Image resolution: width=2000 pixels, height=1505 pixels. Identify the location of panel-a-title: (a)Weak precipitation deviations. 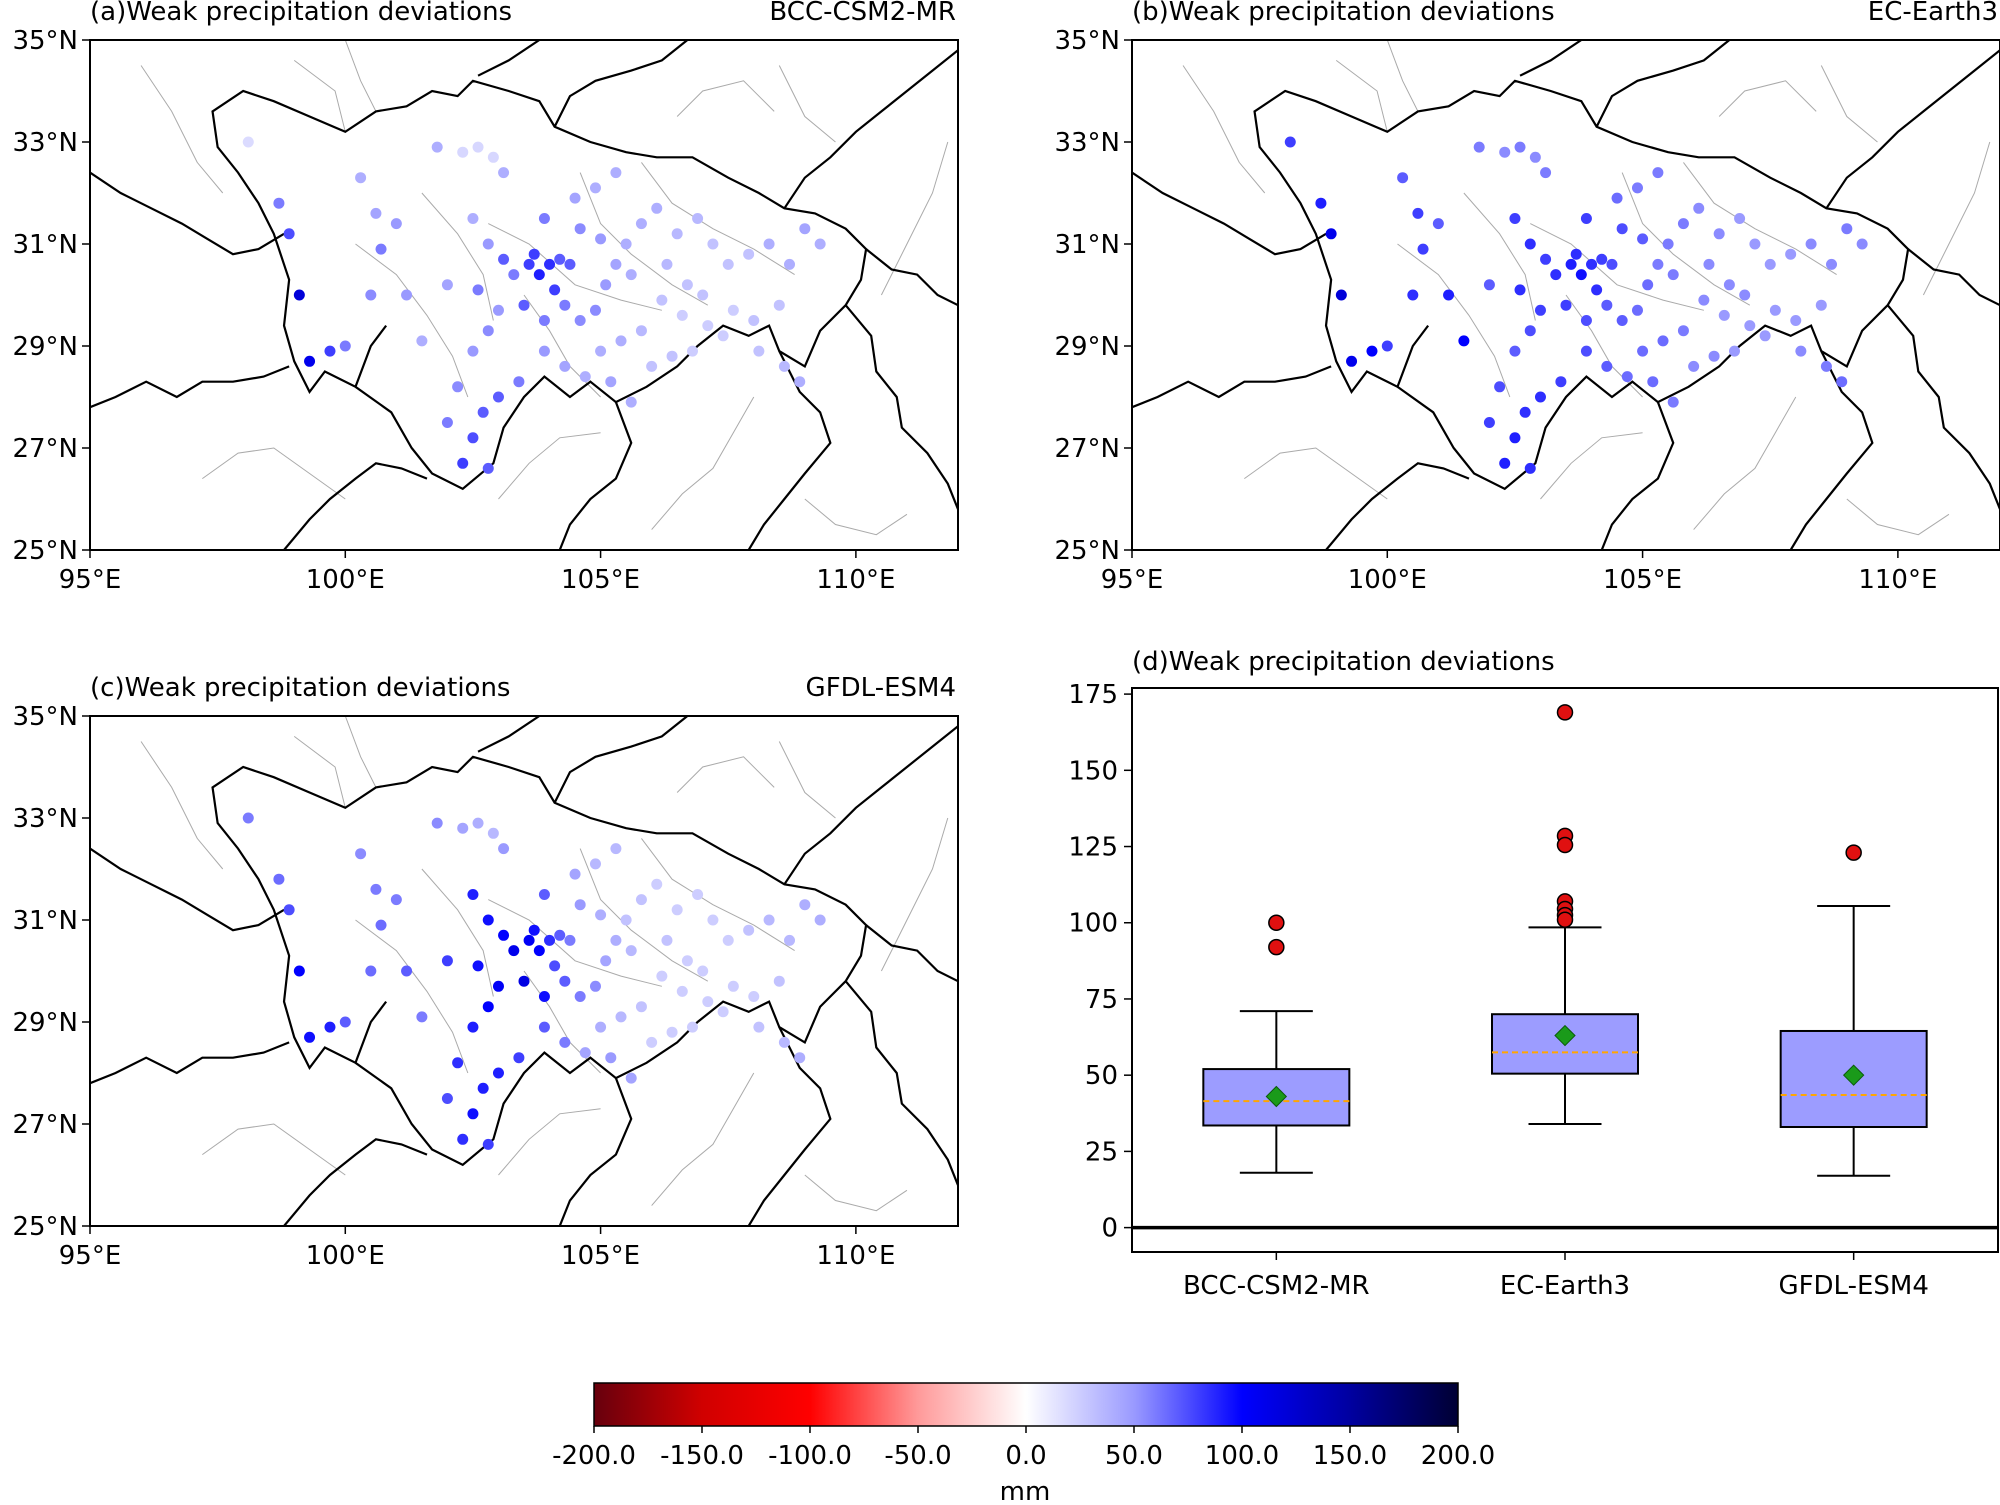
(301, 13).